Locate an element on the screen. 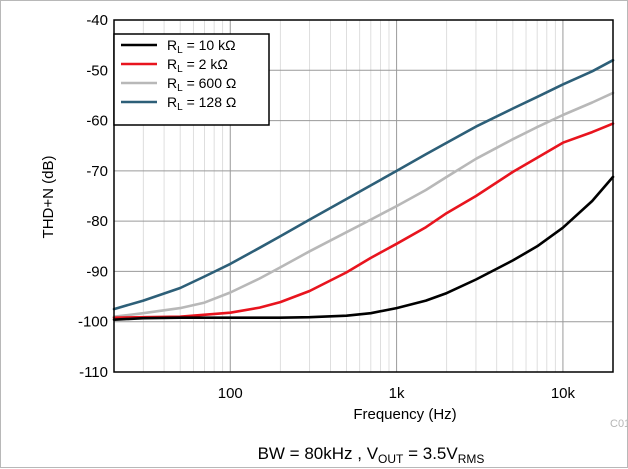 This screenshot has width=628, height=469. y-tick-label: -70 is located at coordinates (97, 171).